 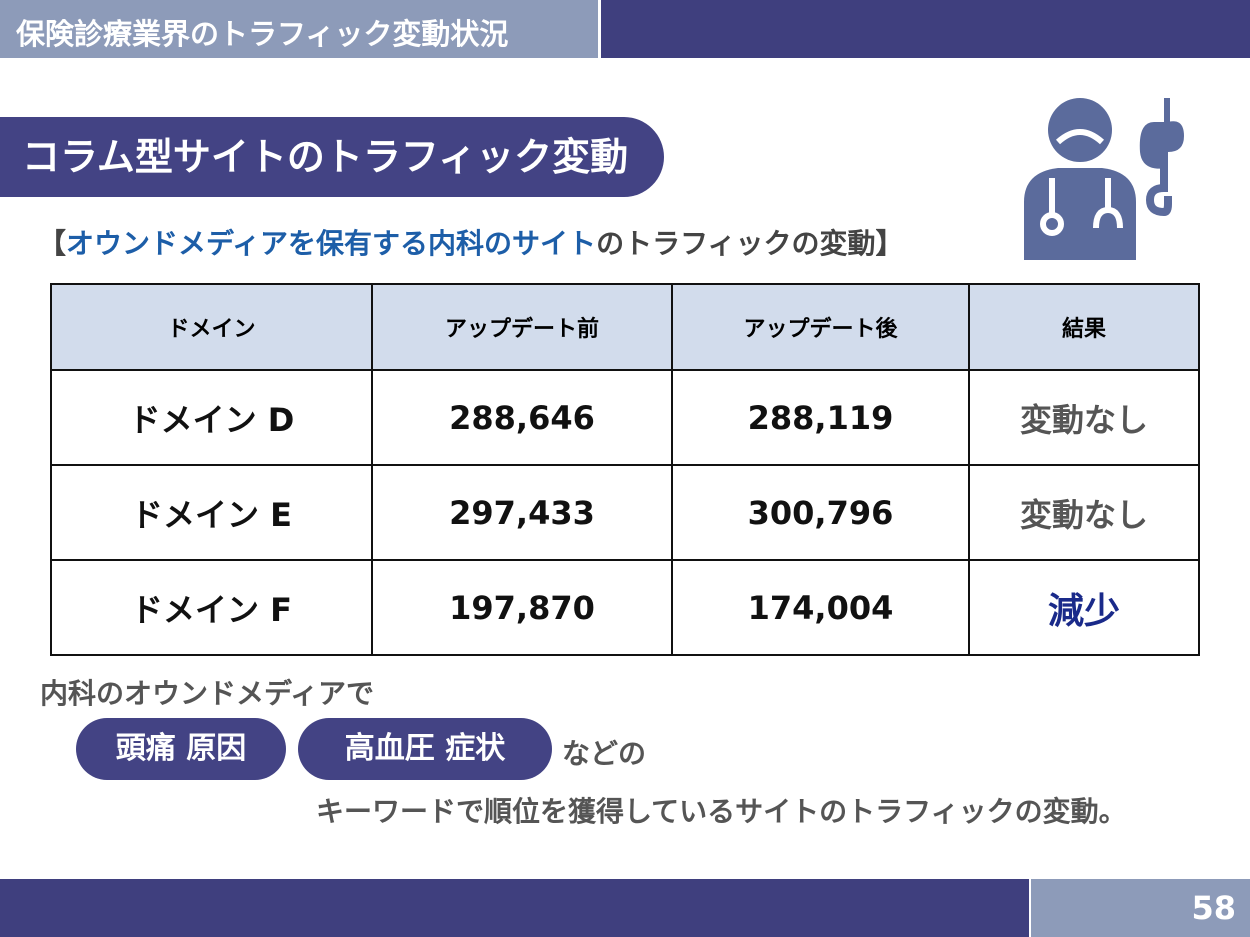 I want to click on table-row: ドメイン D 288,646 288,119 変動なし, so click(x=625, y=417).